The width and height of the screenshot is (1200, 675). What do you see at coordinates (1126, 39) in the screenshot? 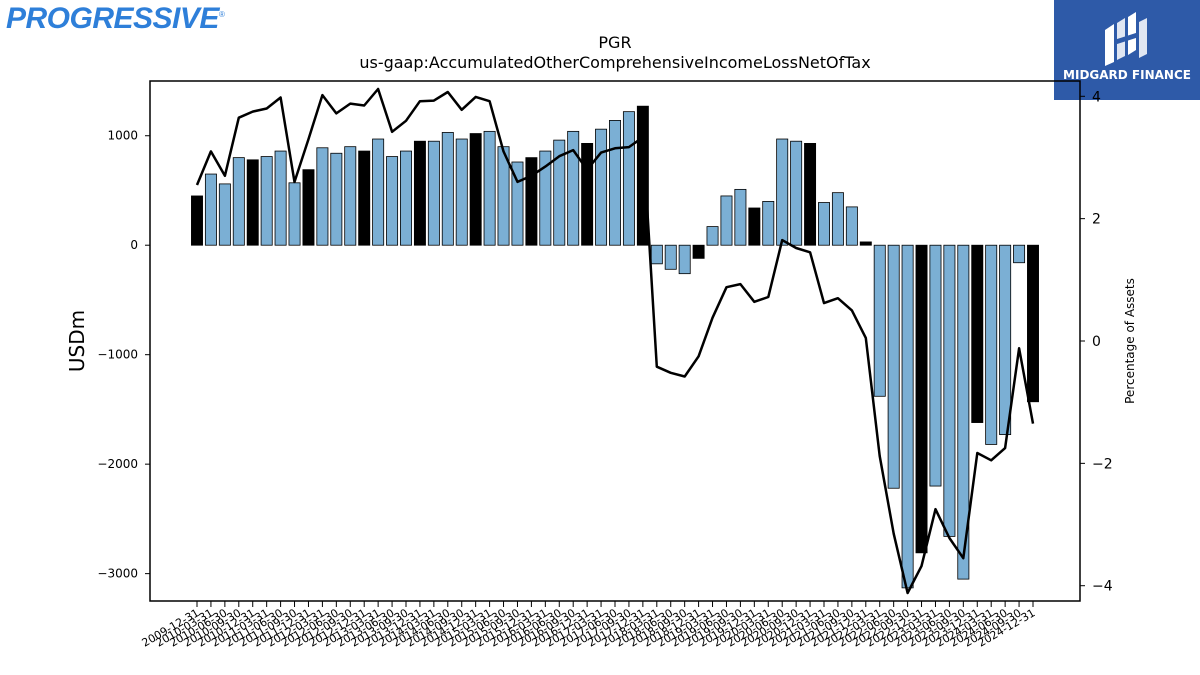
I see `midgard-monogram-icon` at bounding box center [1126, 39].